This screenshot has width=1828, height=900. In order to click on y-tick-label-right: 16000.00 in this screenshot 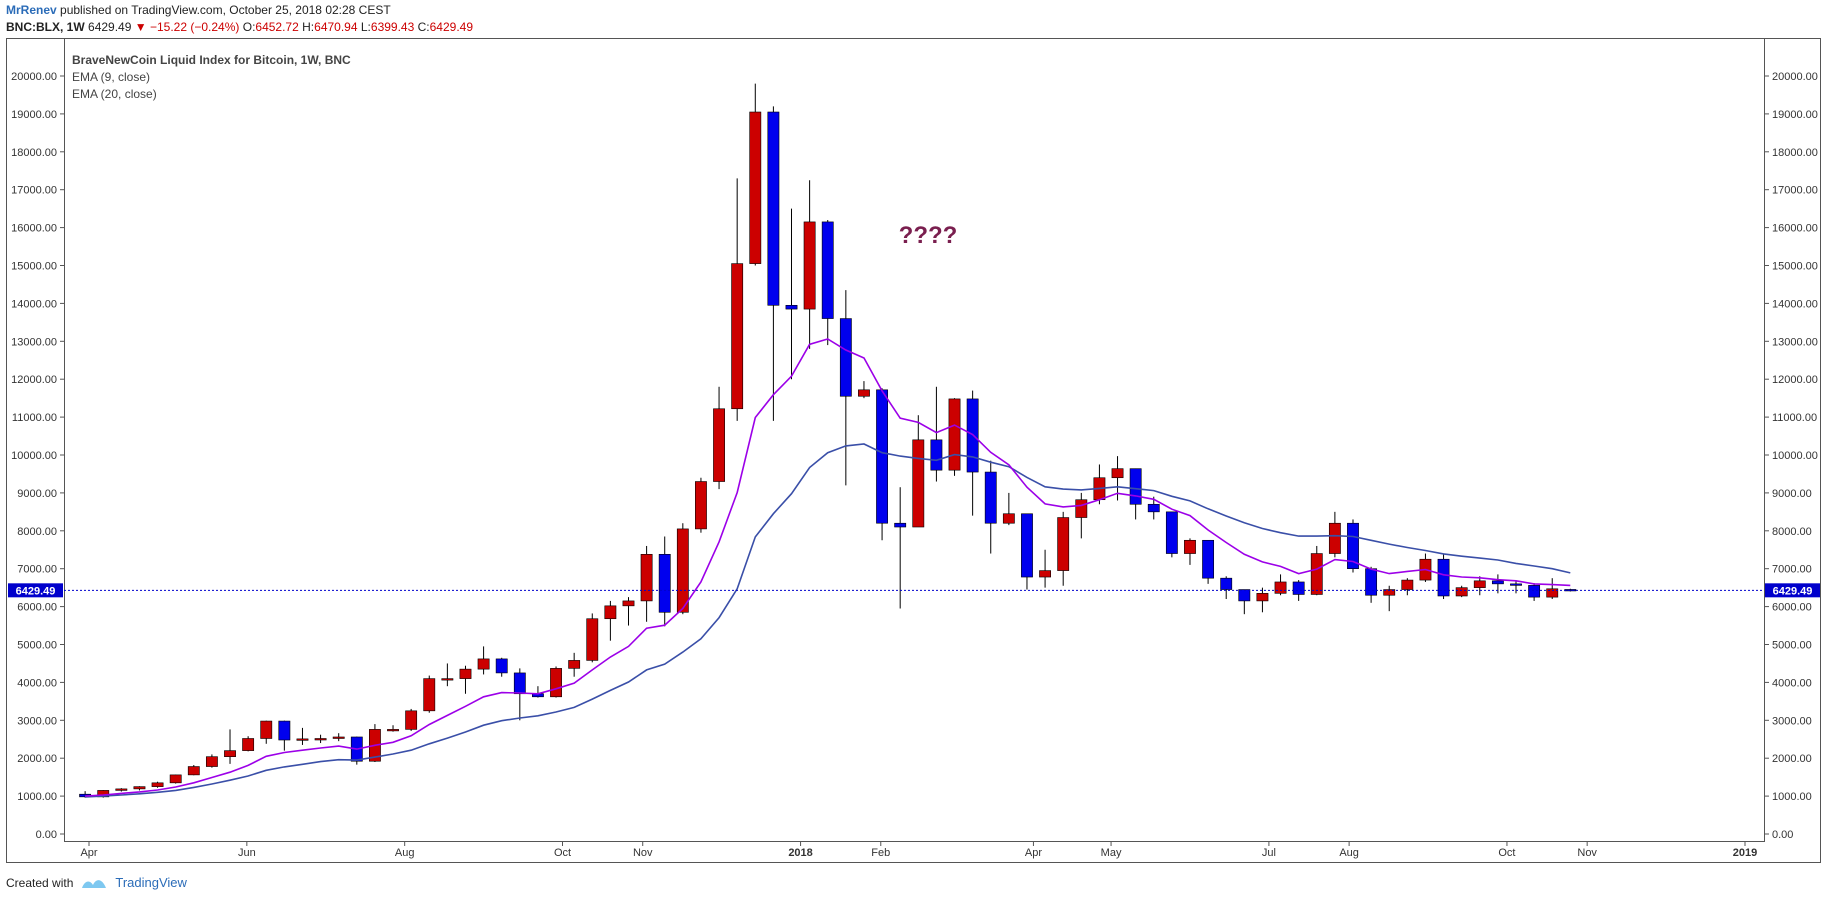, I will do `click(1795, 229)`.